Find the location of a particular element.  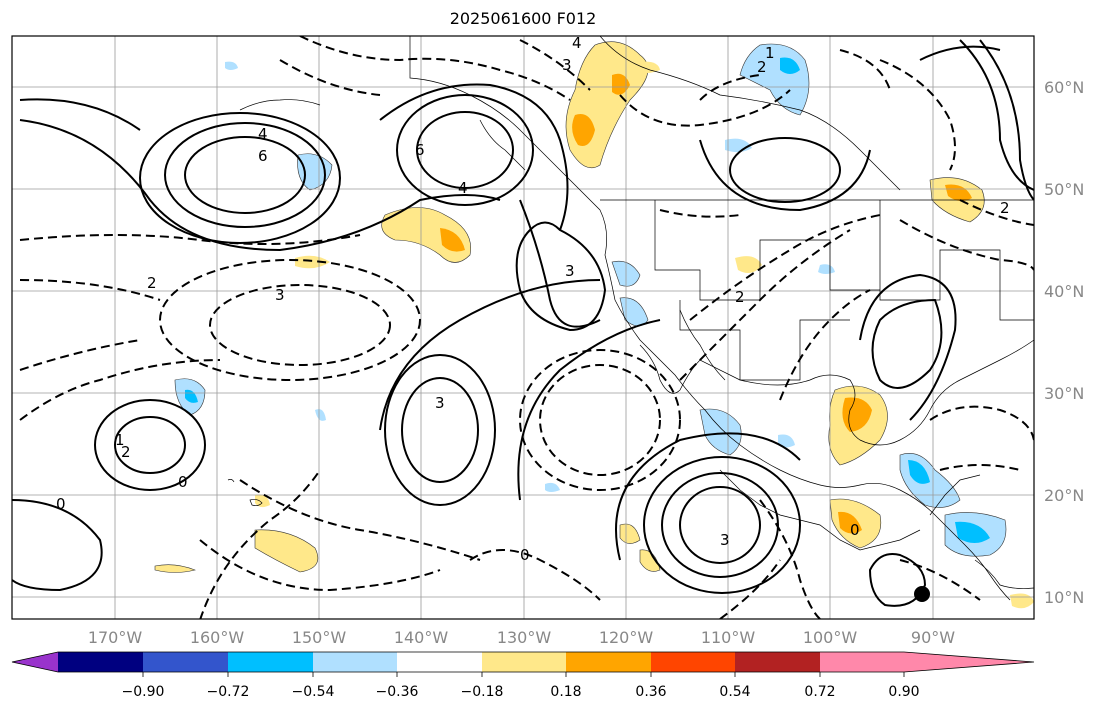

lon-tick-label: 170°W is located at coordinates (115, 637).